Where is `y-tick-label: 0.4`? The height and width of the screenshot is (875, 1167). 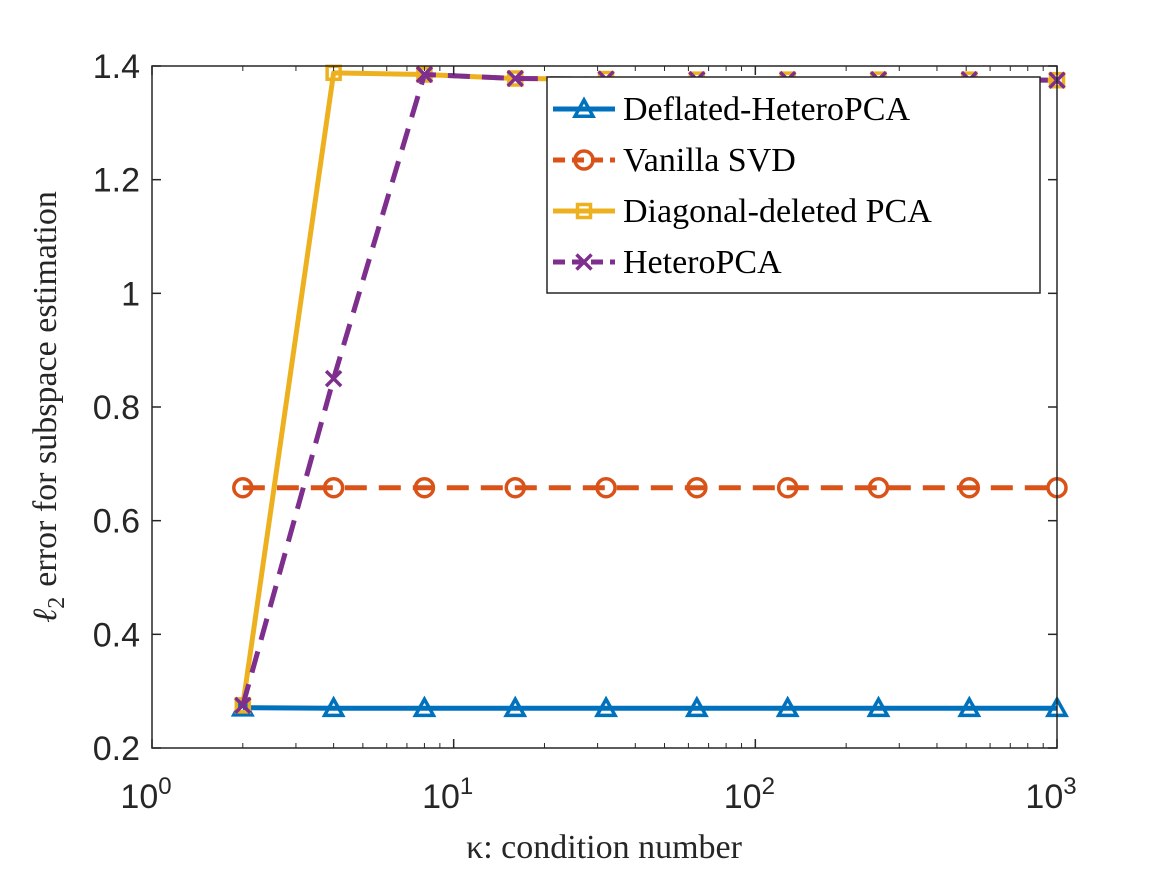
y-tick-label: 0.4 is located at coordinates (116, 635).